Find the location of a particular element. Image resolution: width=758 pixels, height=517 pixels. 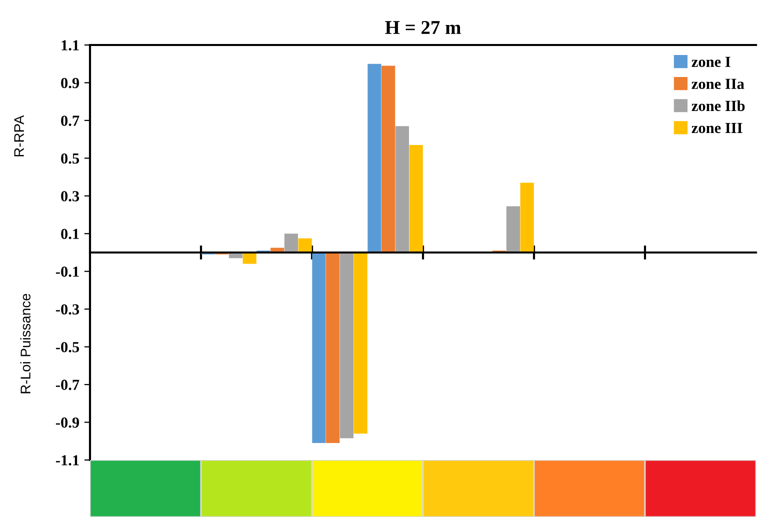

chart-title: H = 27 m is located at coordinates (423, 27).